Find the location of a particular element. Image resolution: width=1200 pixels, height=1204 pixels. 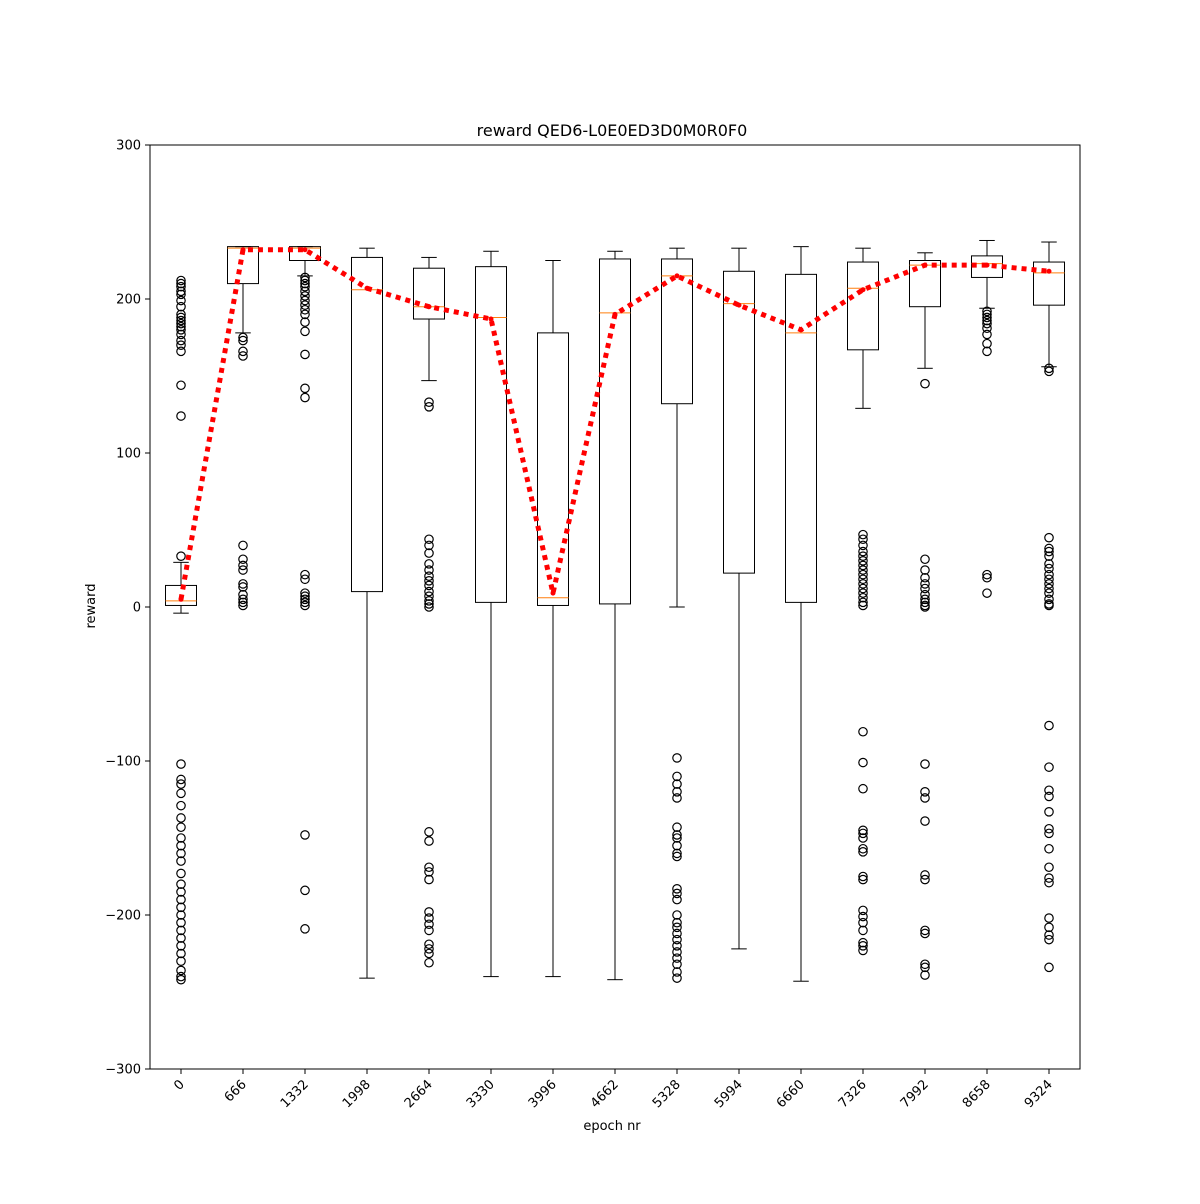

y-tick-label: −200 is located at coordinates (123, 916).